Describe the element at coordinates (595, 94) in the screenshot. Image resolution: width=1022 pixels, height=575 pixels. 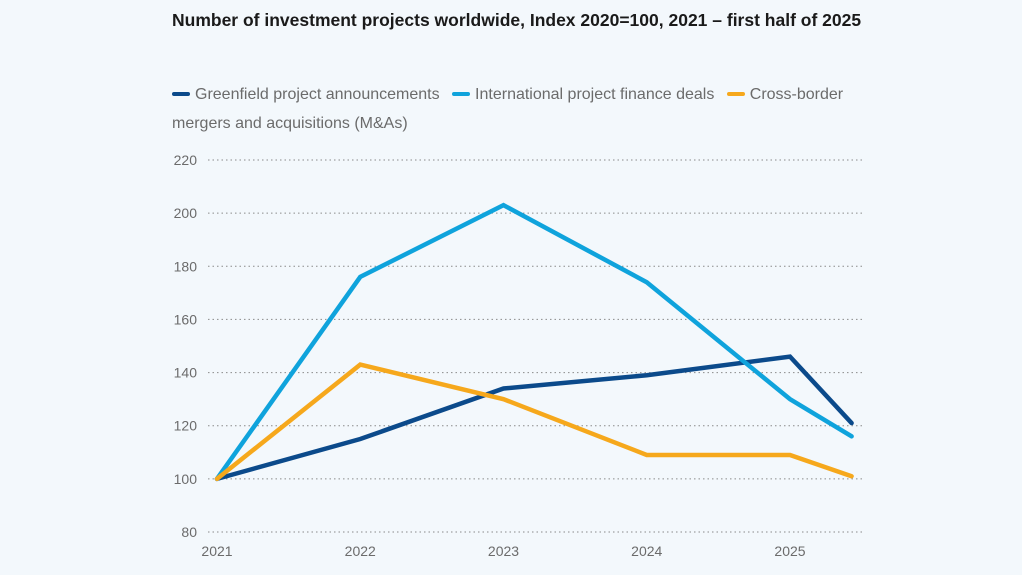
I see `legend-label: International project finance deals` at that location.